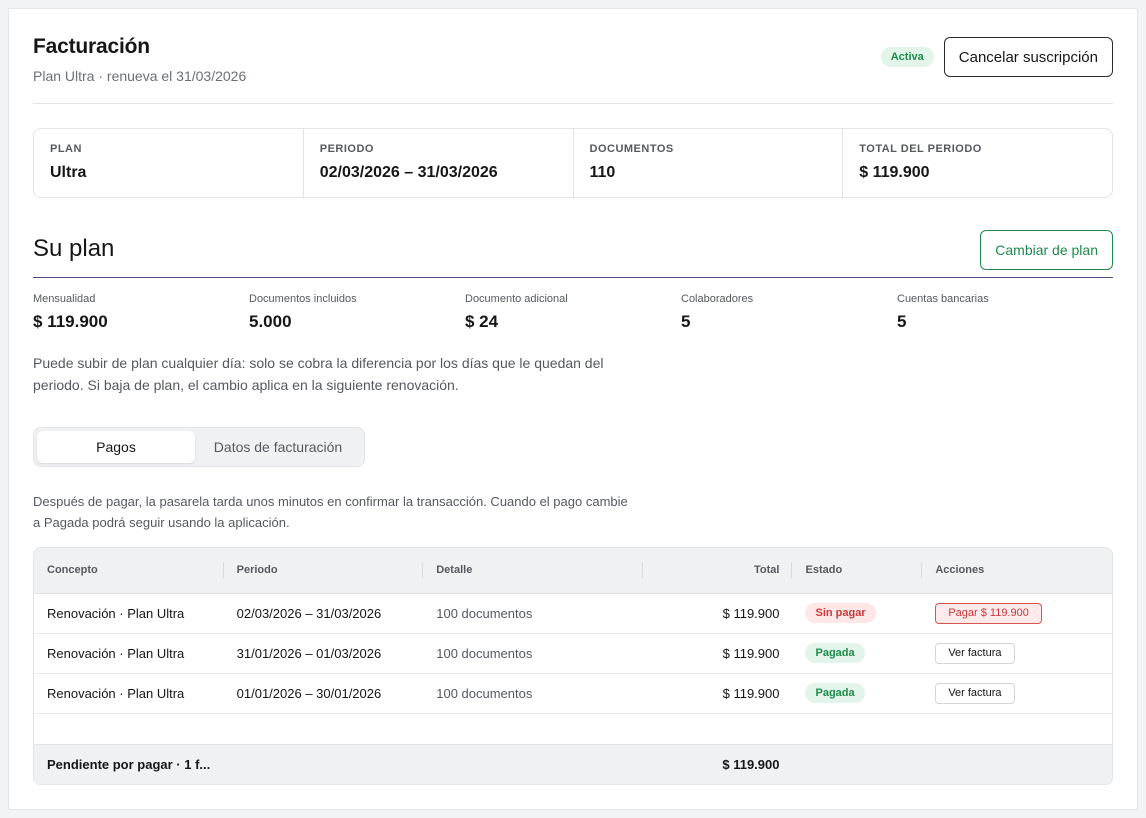 The width and height of the screenshot is (1146, 818). Describe the element at coordinates (840, 613) in the screenshot. I see `status-badge-unpaid: Sin pagar` at that location.